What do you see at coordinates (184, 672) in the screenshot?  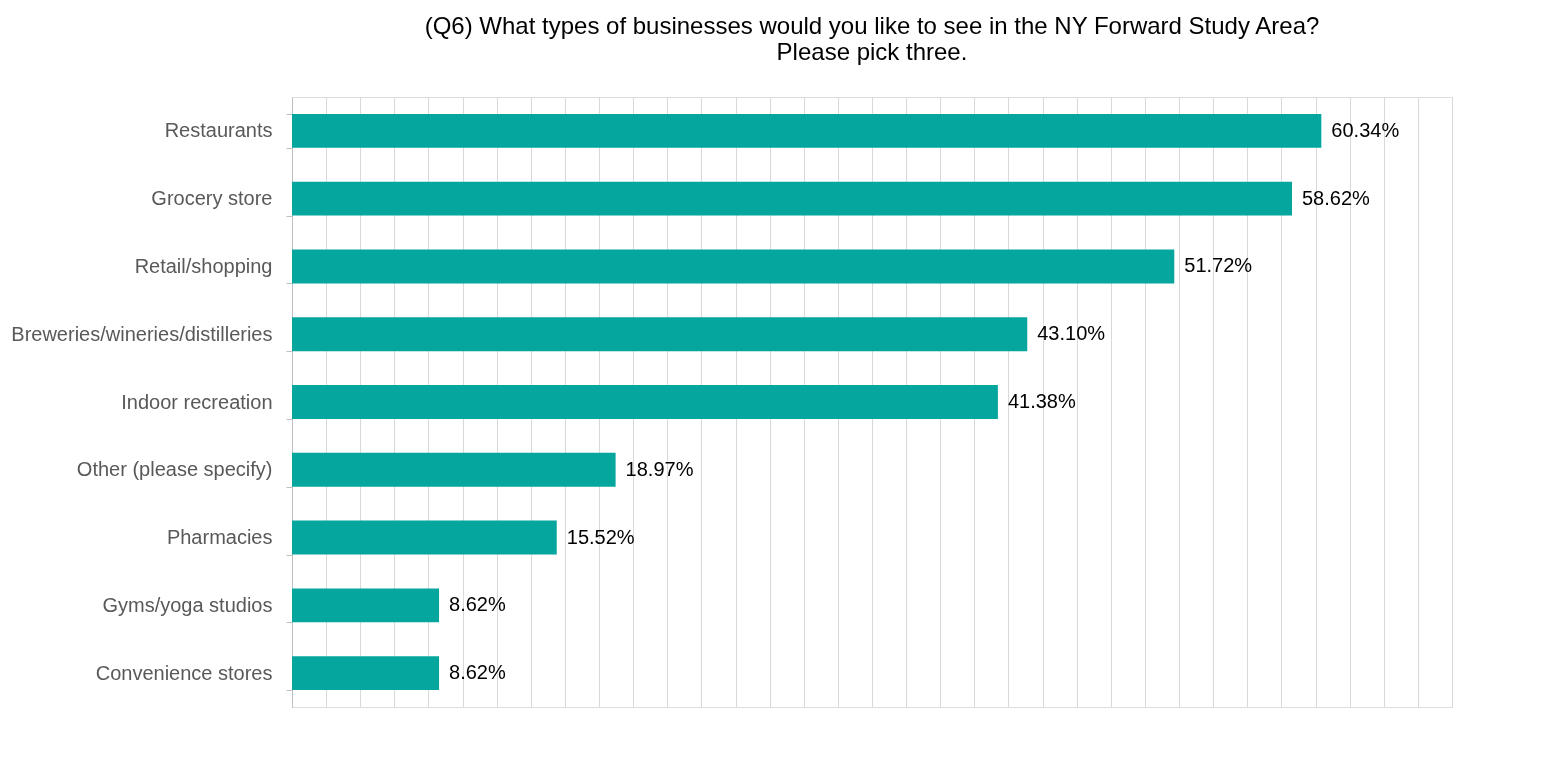 I see `y-tick-label: Convenience stores` at bounding box center [184, 672].